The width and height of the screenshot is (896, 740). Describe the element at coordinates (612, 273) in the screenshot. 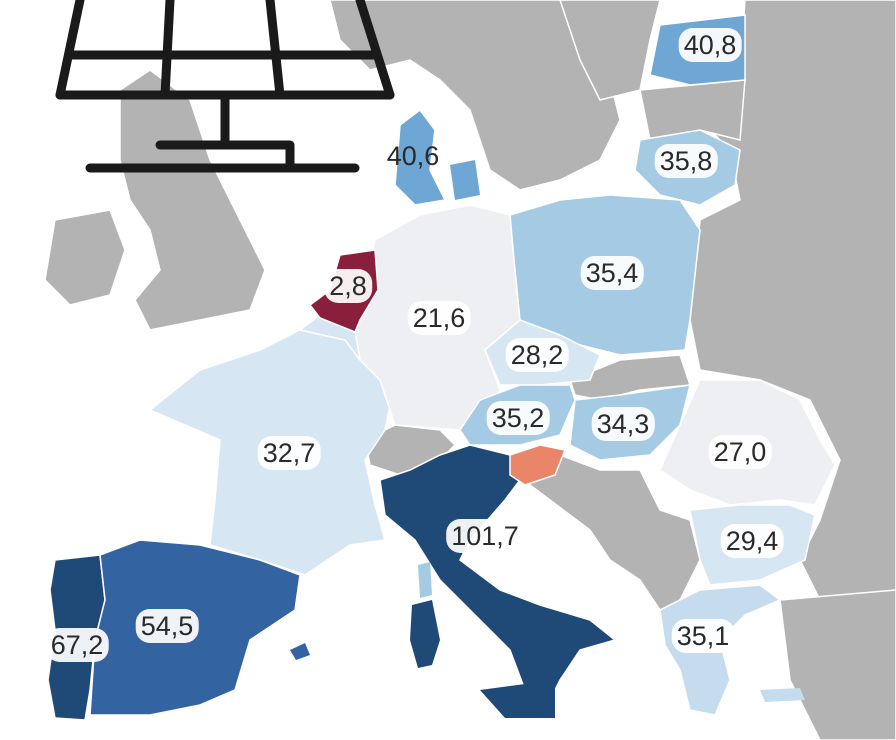

I see `label-poland: 35,4` at that location.